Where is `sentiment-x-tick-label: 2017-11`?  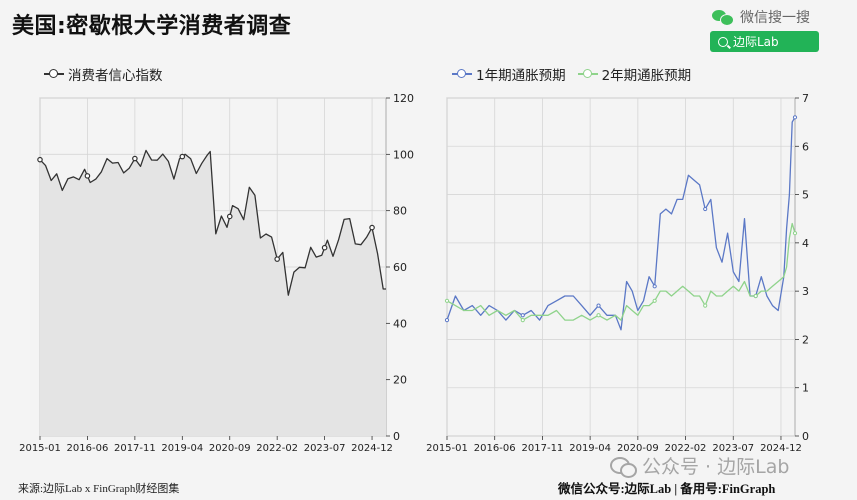 sentiment-x-tick-label: 2017-11 is located at coordinates (135, 448).